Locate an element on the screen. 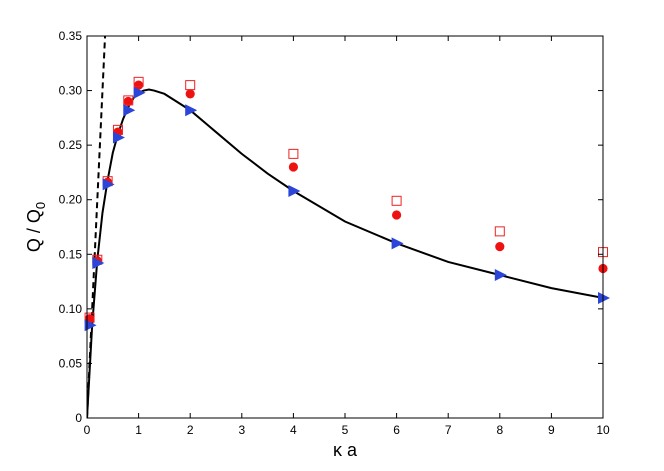  y-tick-label: 0.05 is located at coordinates (71, 363).